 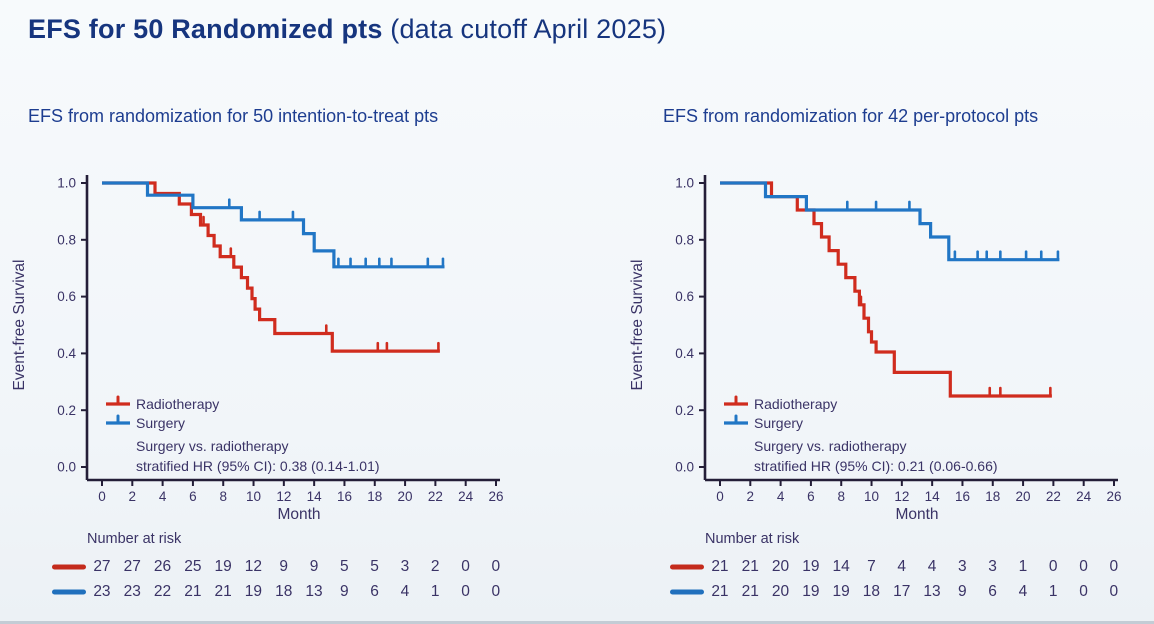 What do you see at coordinates (315, 567) in the screenshot?
I see `risk-row-radiotherapy: 27 27 26 25 19 12 9 9 5 5 3 2 0 0` at bounding box center [315, 567].